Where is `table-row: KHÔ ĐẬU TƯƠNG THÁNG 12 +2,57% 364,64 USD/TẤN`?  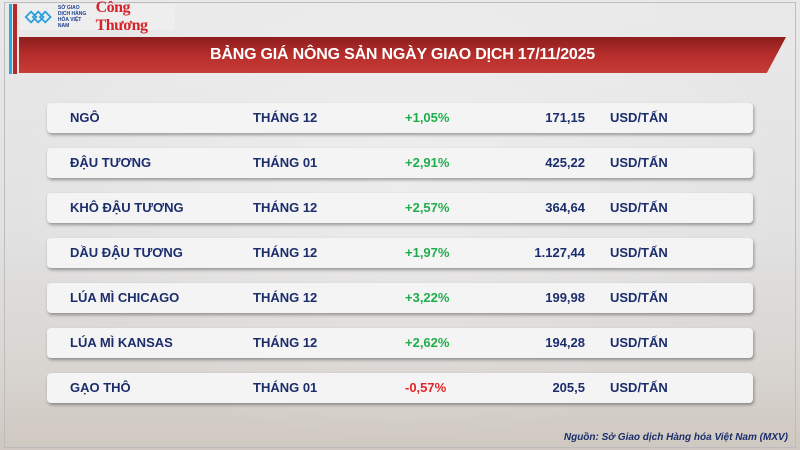 table-row: KHÔ ĐẬU TƯƠNG THÁNG 12 +2,57% 364,64 USD/TẤN is located at coordinates (400, 208).